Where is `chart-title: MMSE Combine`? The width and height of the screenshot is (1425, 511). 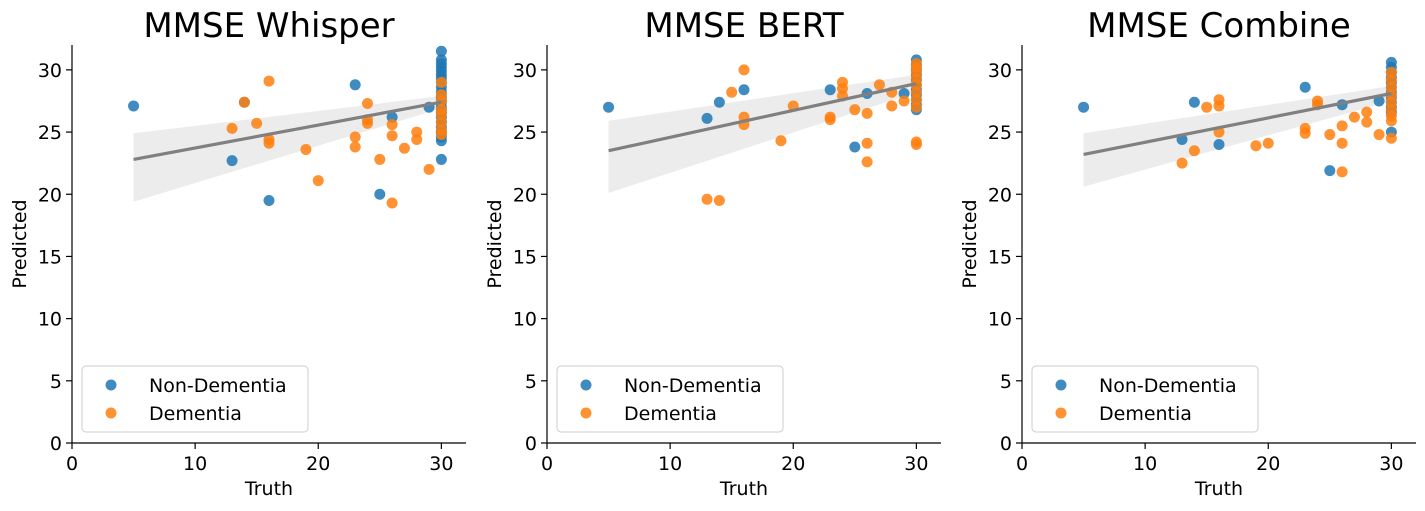 chart-title: MMSE Combine is located at coordinates (1219, 26).